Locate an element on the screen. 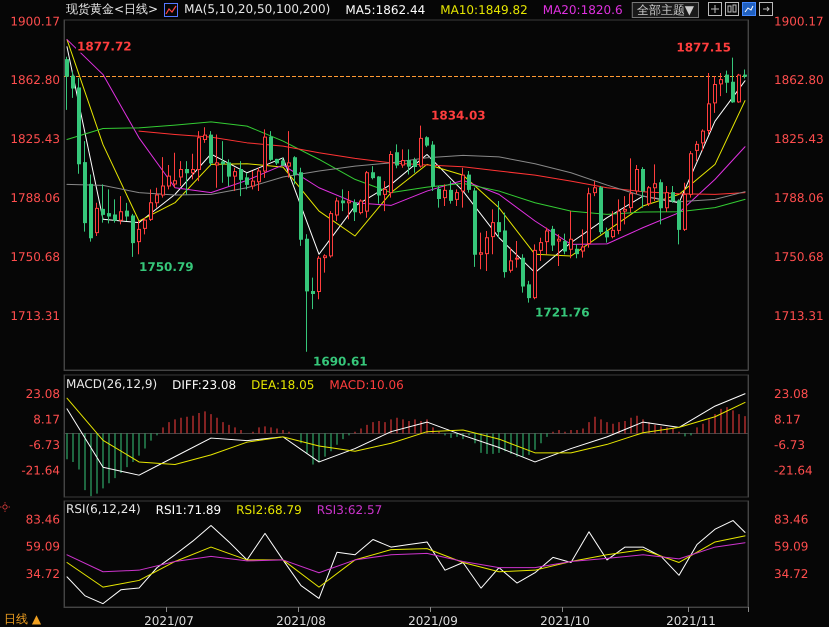 The height and width of the screenshot is (627, 829). y-tick-label: 1900.17 is located at coordinates (35, 21).